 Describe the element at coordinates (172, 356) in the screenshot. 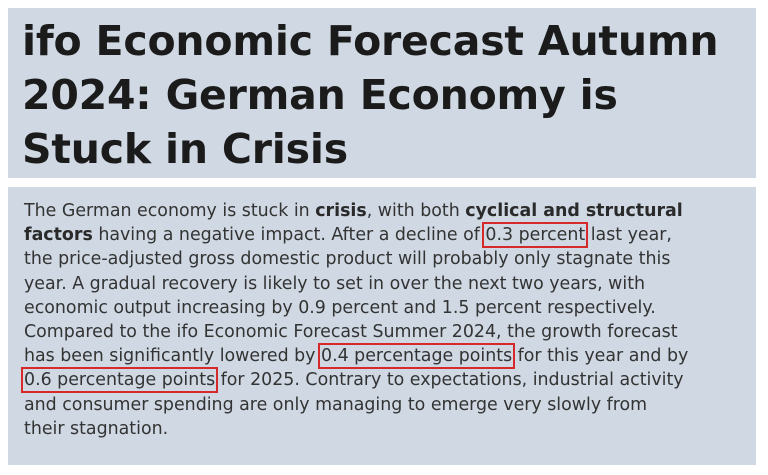

I see `text-segment: has been significantly lowered by` at that location.